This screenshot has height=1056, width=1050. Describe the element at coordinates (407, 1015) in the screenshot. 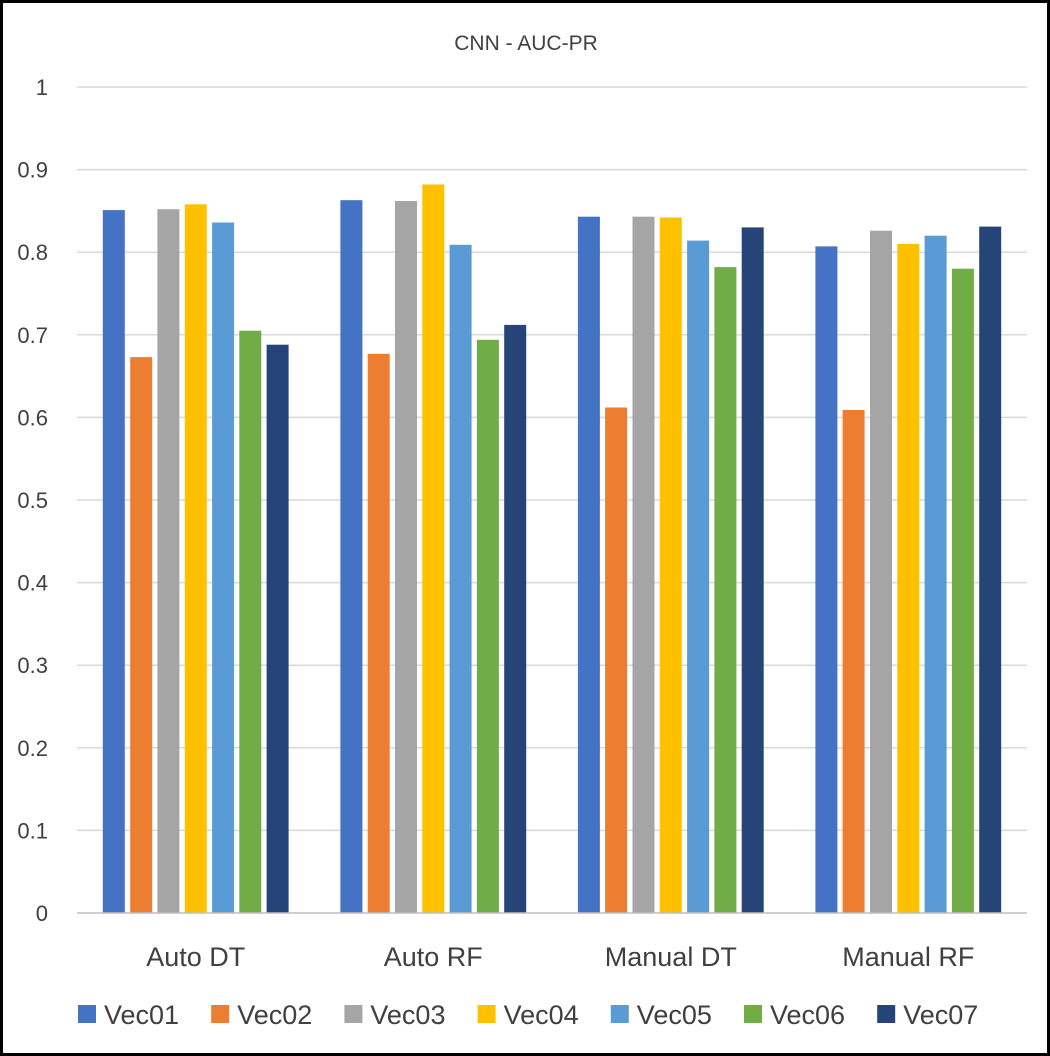

I see `legend-label: Vec03` at that location.